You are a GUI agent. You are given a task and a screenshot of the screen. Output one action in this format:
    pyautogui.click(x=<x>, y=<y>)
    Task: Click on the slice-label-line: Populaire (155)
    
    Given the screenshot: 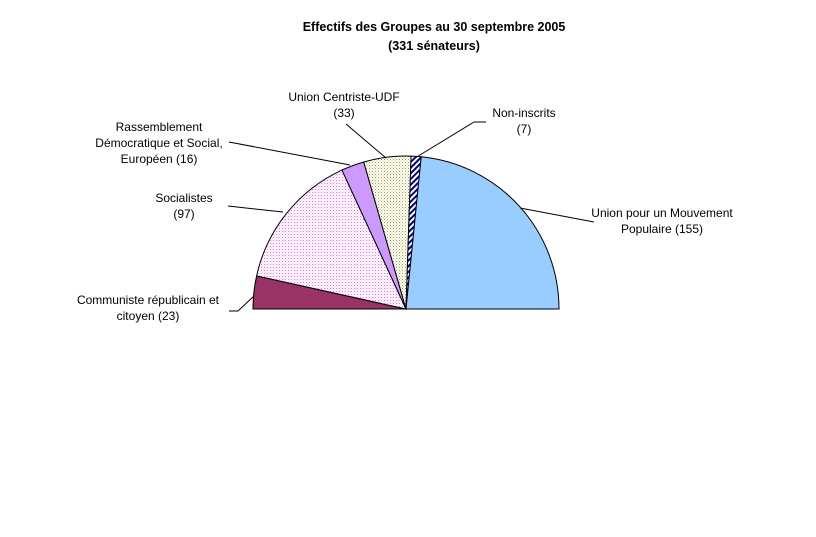 What is the action you would take?
    pyautogui.click(x=662, y=229)
    